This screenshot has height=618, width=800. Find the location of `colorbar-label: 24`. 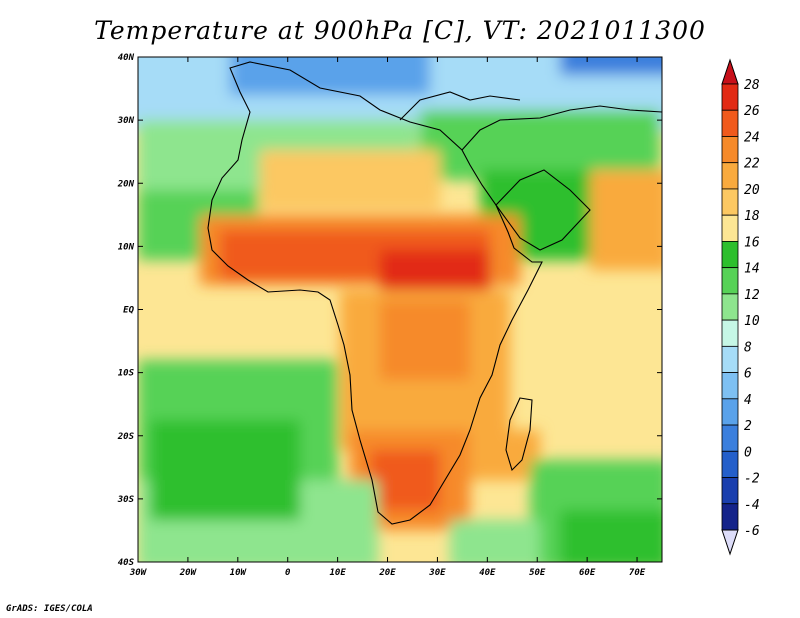

colorbar-label: 24 is located at coordinates (752, 137).